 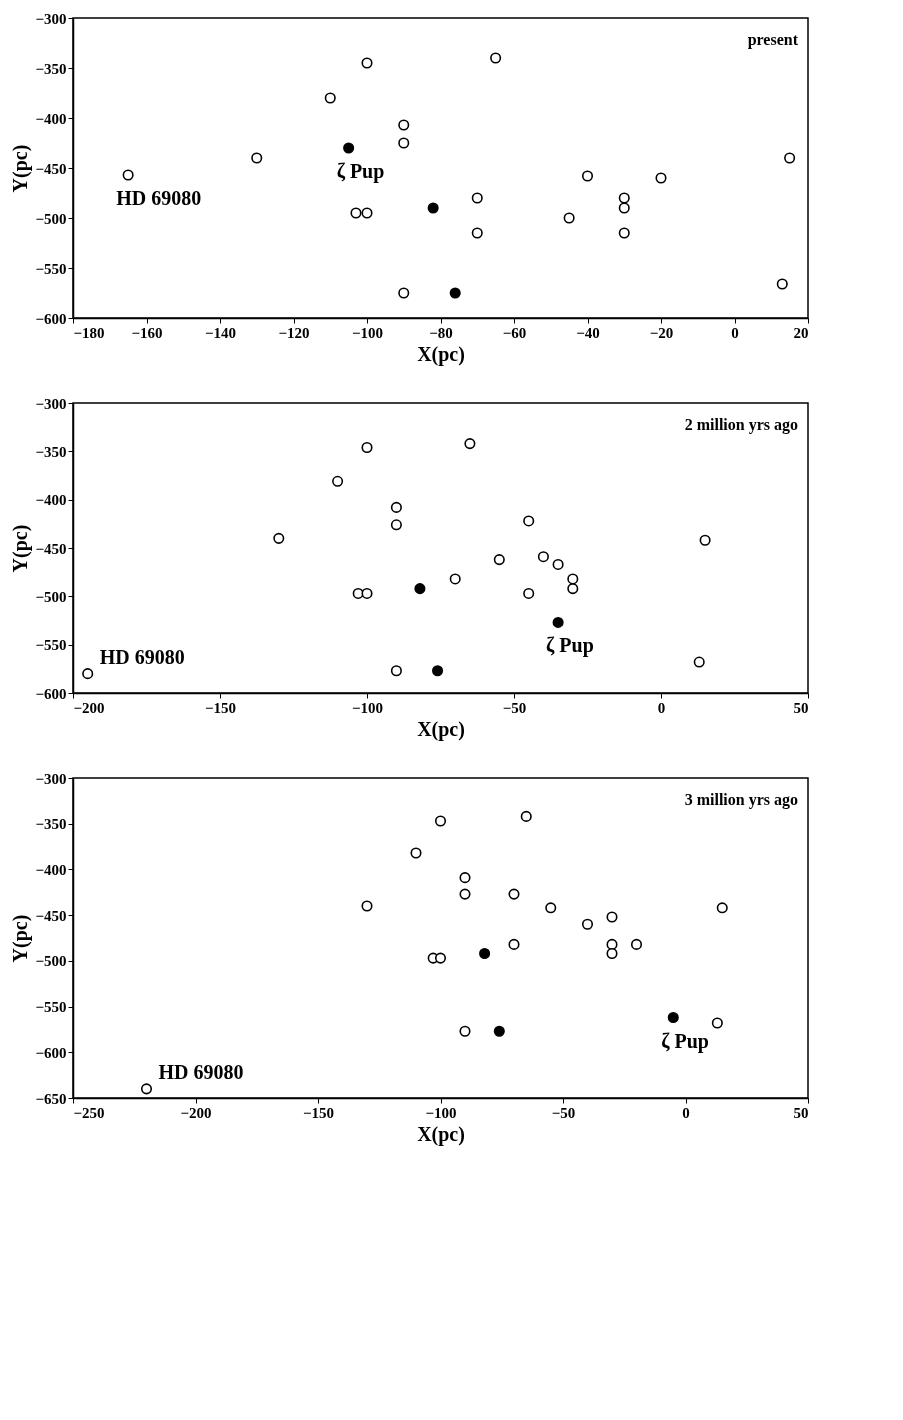 What do you see at coordinates (588, 332) in the screenshot?
I see `x-tick-label: −40` at bounding box center [588, 332].